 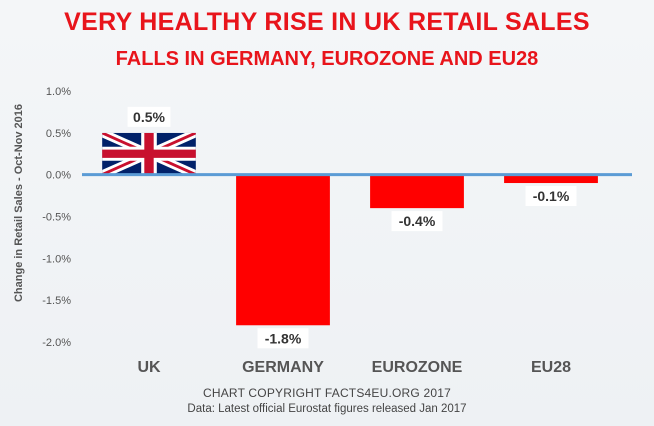 What do you see at coordinates (56, 218) in the screenshot?
I see `y-tick-label: -0.5%` at bounding box center [56, 218].